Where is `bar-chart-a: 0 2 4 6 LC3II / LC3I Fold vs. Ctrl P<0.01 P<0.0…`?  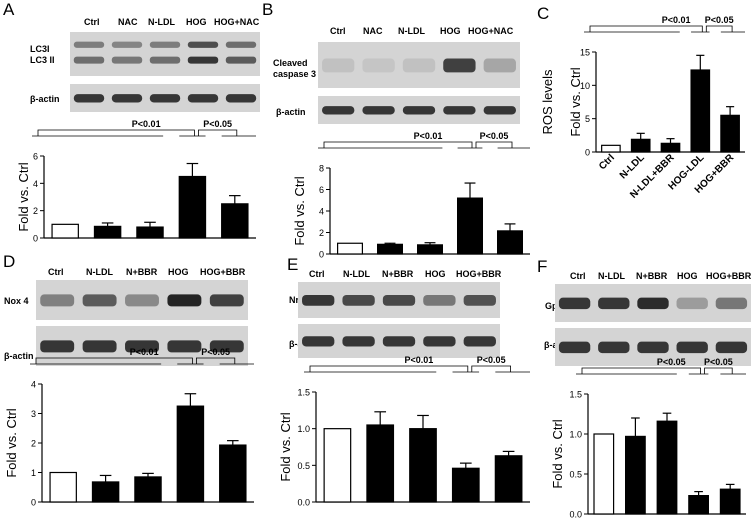 bar-chart-a: 0 2 4 6 LC3II / LC3I Fold vs. Ctrl P<0.01 P<0.0… is located at coordinates (128, 181).